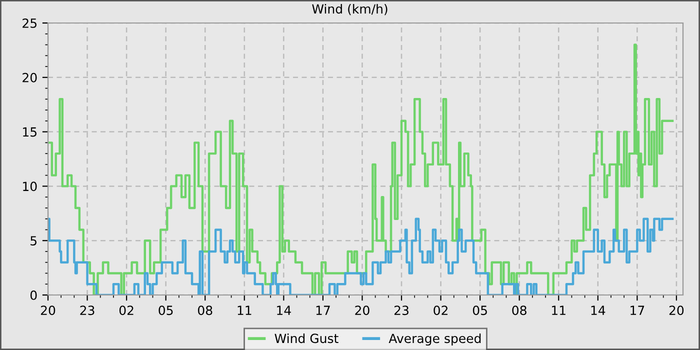  I want to click on chart-title: Wind (km/h), so click(350, 10).